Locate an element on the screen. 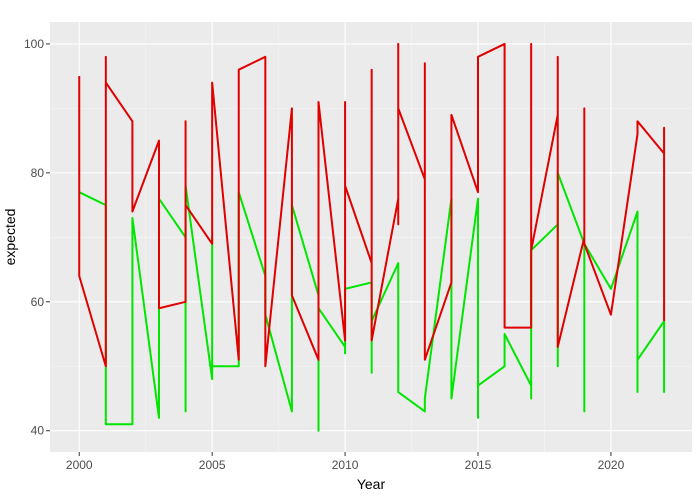 The image size is (700, 498). y-tick-label: 100 is located at coordinates (34, 44).